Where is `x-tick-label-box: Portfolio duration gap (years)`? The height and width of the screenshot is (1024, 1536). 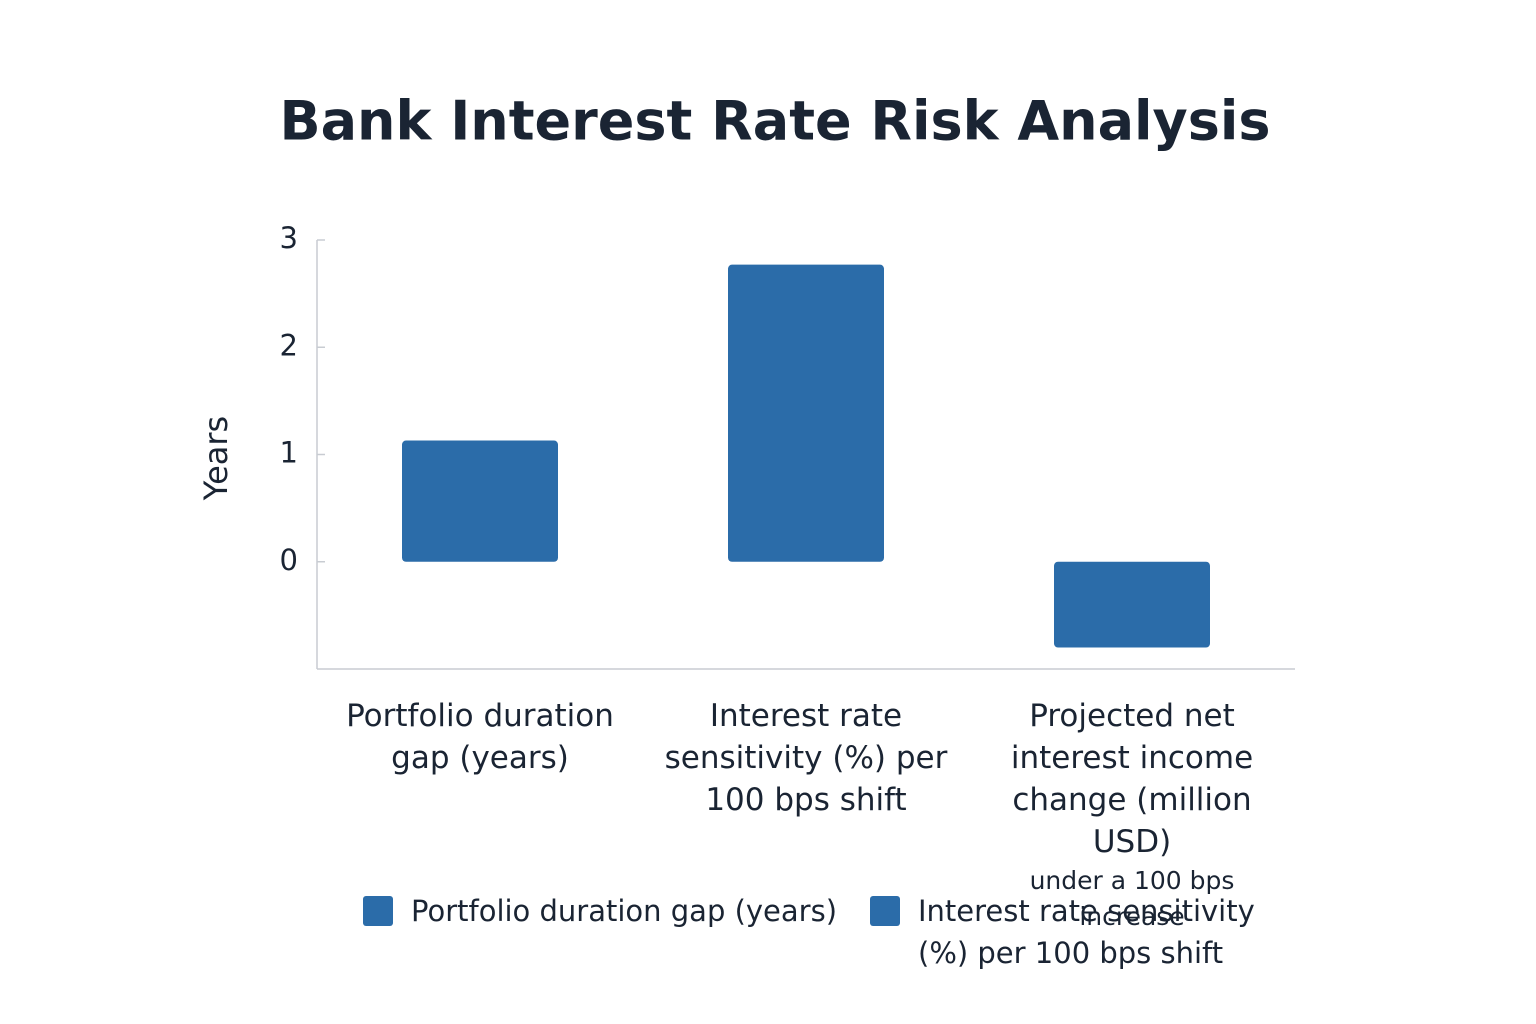 x-tick-label-box: Portfolio duration gap (years) is located at coordinates (480, 737).